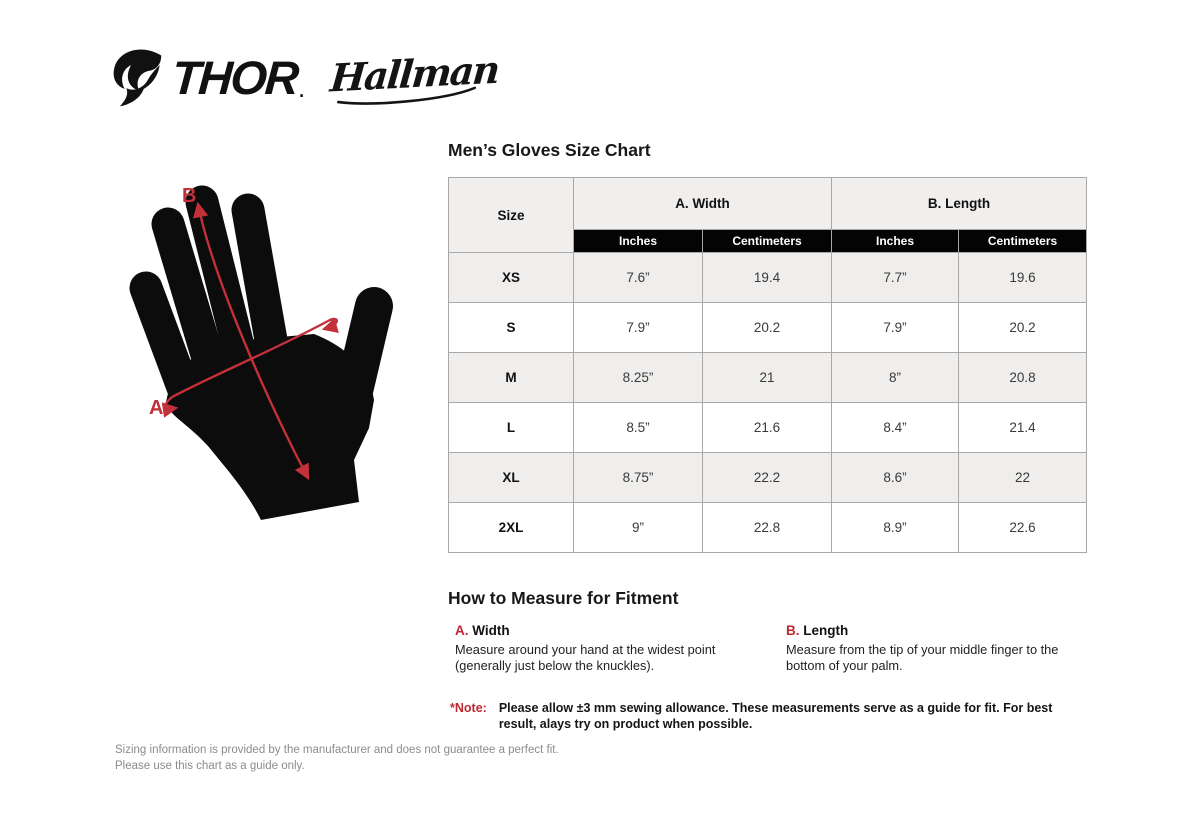  I want to click on width-in-cell: 9”, so click(638, 527).